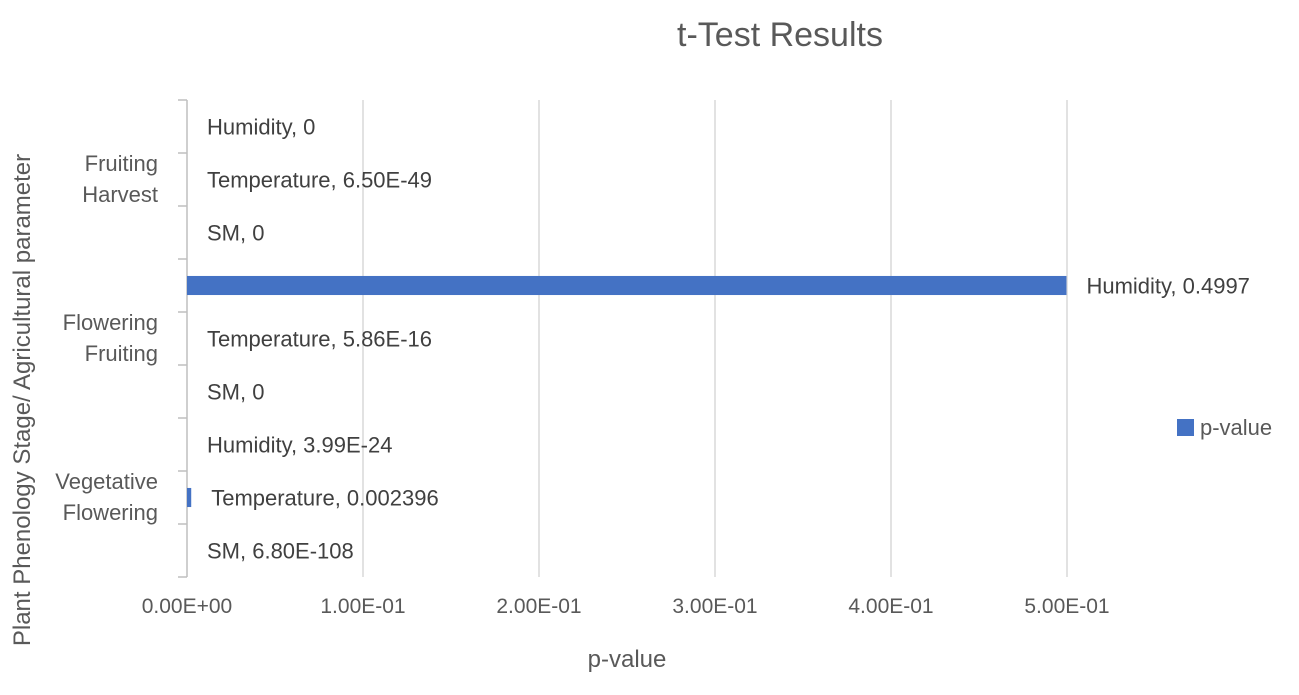 The width and height of the screenshot is (1299, 695). Describe the element at coordinates (280, 551) in the screenshot. I see `data-label: SM, 6.80E-108` at that location.